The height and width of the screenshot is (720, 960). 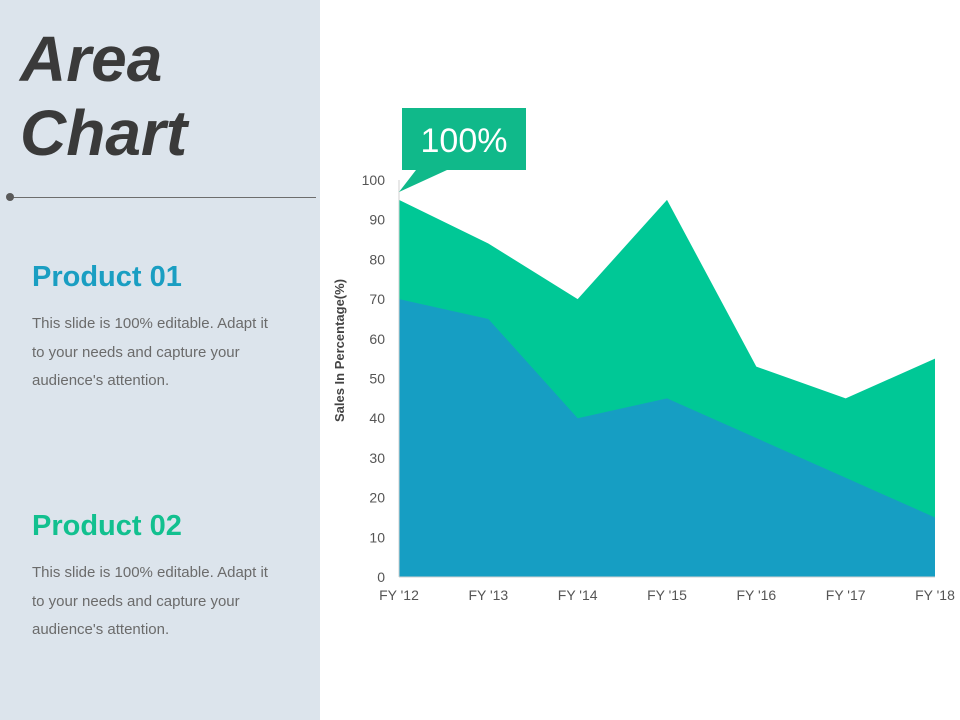 What do you see at coordinates (339, 350) in the screenshot?
I see `y-axis-title: Sales In Percentage(%)` at bounding box center [339, 350].